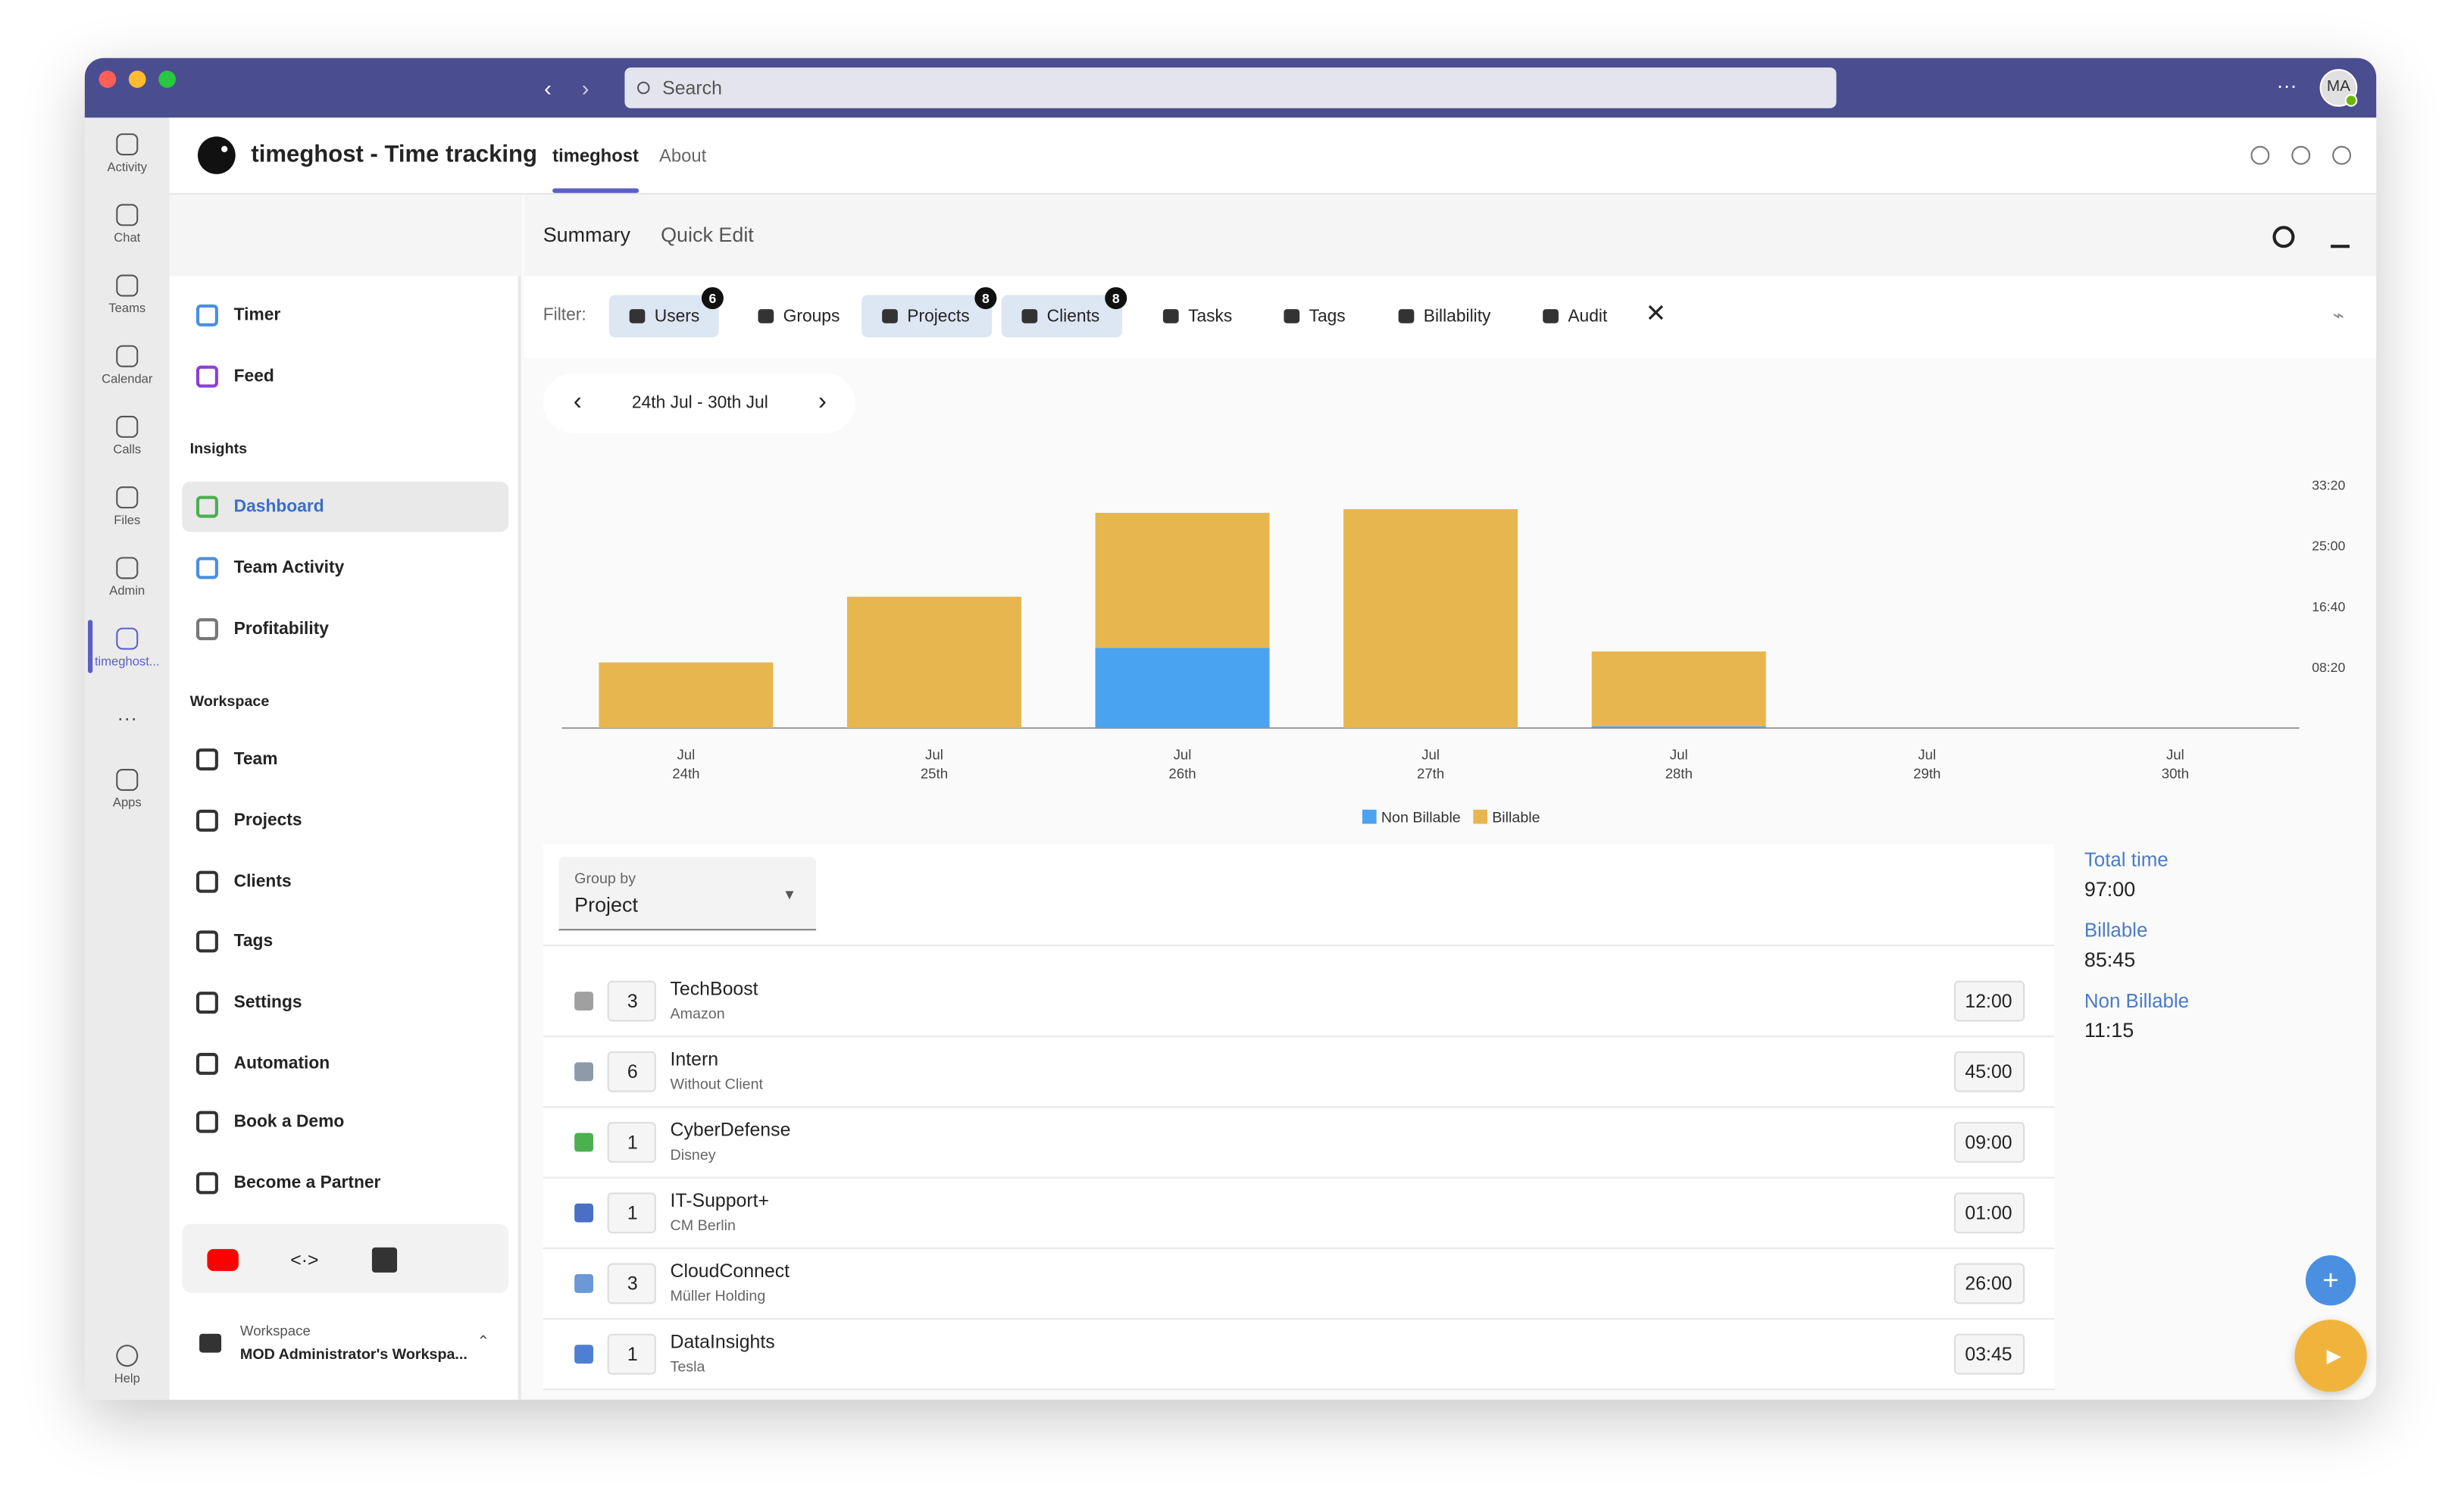 This screenshot has width=2461, height=1512. Describe the element at coordinates (2330, 1356) in the screenshot. I see `start-timer-button` at that location.